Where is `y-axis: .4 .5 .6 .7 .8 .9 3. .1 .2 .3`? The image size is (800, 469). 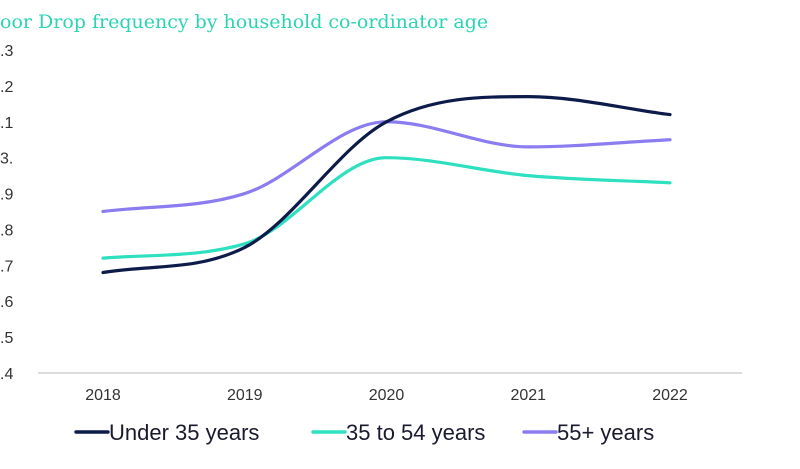
y-axis: .4 .5 .6 .7 .8 .9 3. .1 .2 .3 is located at coordinates (6, 213).